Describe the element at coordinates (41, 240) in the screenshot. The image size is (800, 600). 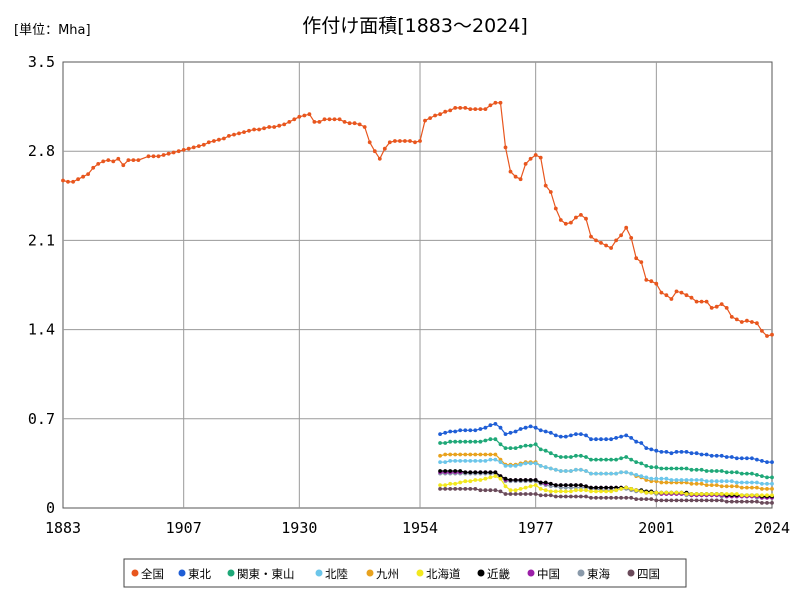
I see `y-tick-label: 2.1` at that location.